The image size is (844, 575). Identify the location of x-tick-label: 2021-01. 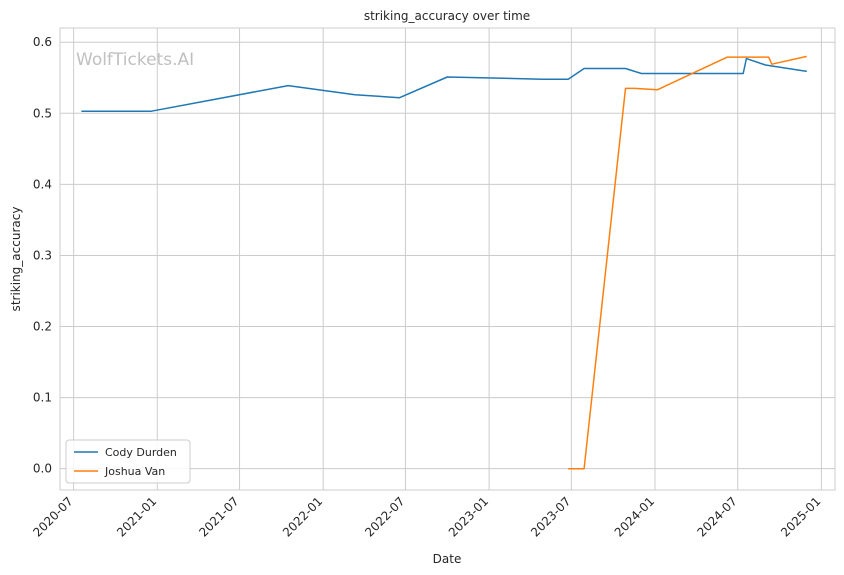
(136, 516).